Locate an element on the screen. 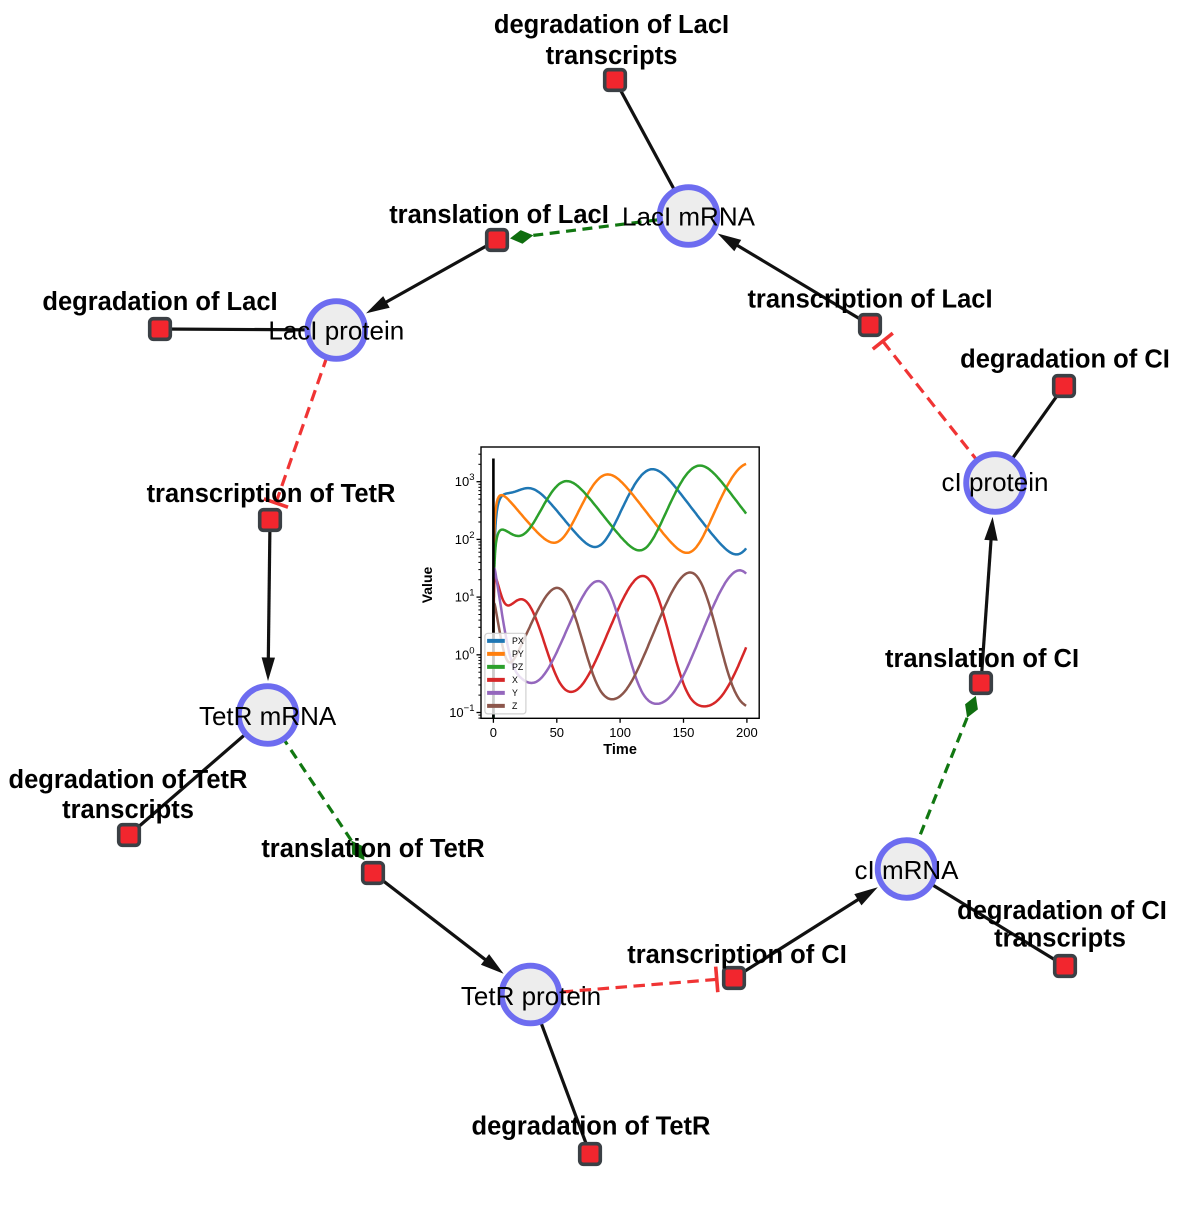 Image resolution: width=1189 pixels, height=1205 pixels. svg-text: 150 is located at coordinates (684, 732).